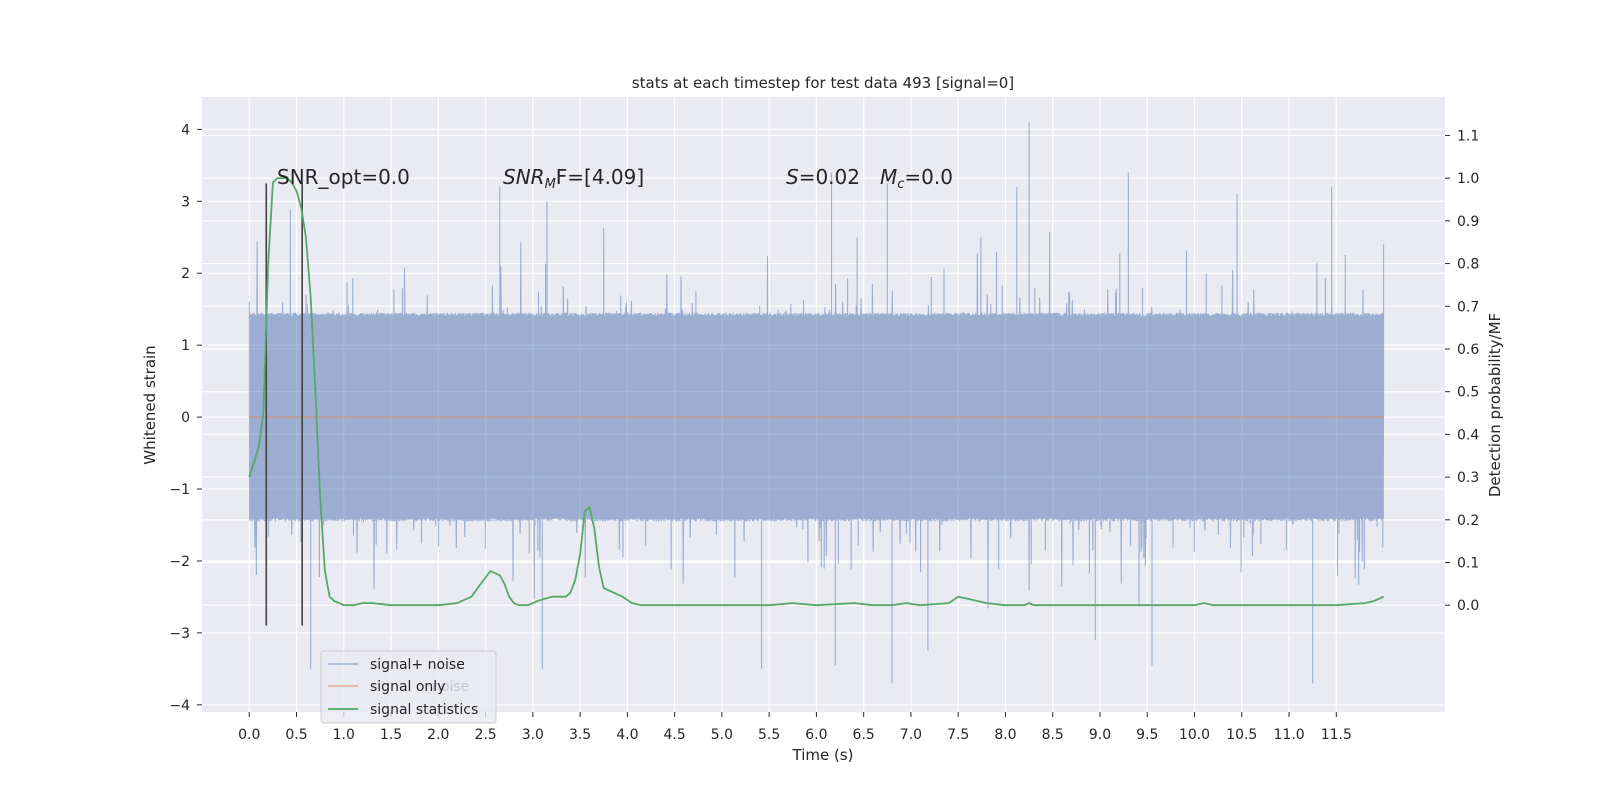  Describe the element at coordinates (1194, 735) in the screenshot. I see `x-tick-label: 10.0` at that location.